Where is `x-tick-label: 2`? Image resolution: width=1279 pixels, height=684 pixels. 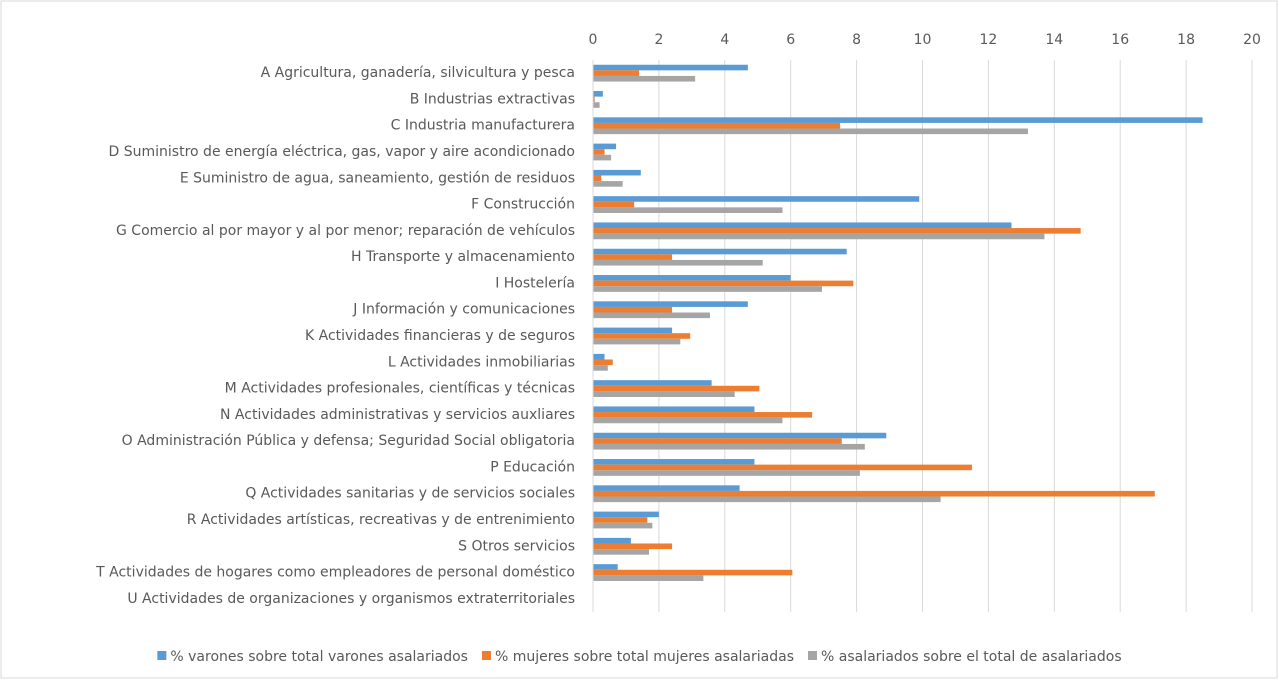
x-tick-label: 2 is located at coordinates (658, 40).